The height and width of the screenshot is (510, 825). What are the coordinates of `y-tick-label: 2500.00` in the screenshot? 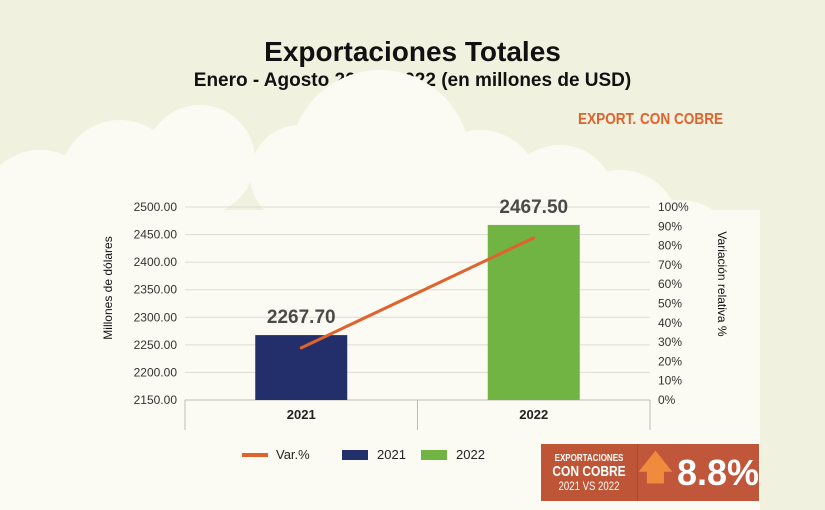 It's located at (156, 207).